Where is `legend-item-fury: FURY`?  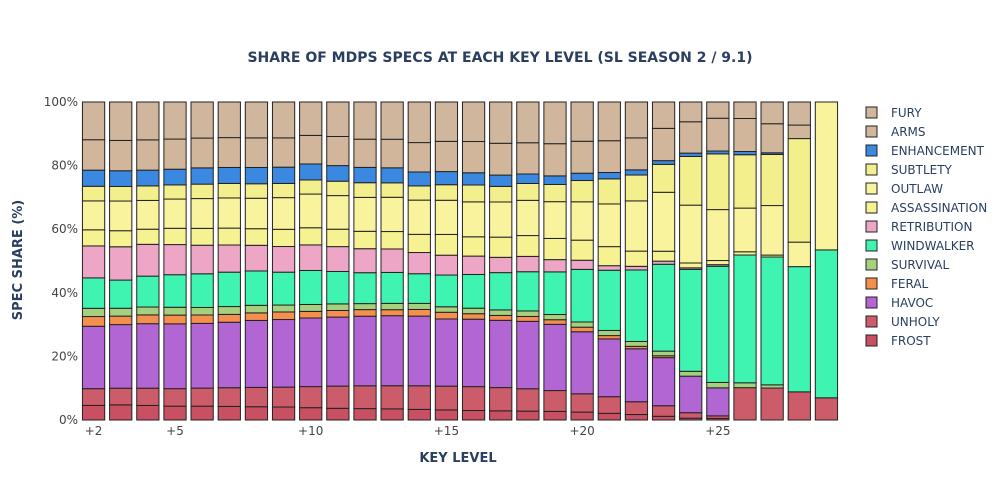 legend-item-fury: FURY is located at coordinates (893, 113).